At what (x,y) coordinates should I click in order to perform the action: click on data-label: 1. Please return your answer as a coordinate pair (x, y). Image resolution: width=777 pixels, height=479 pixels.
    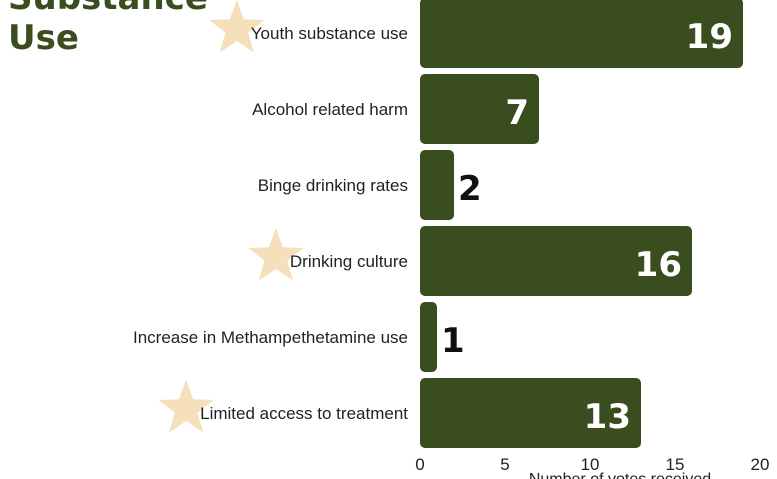
    Looking at the image, I should click on (453, 341).